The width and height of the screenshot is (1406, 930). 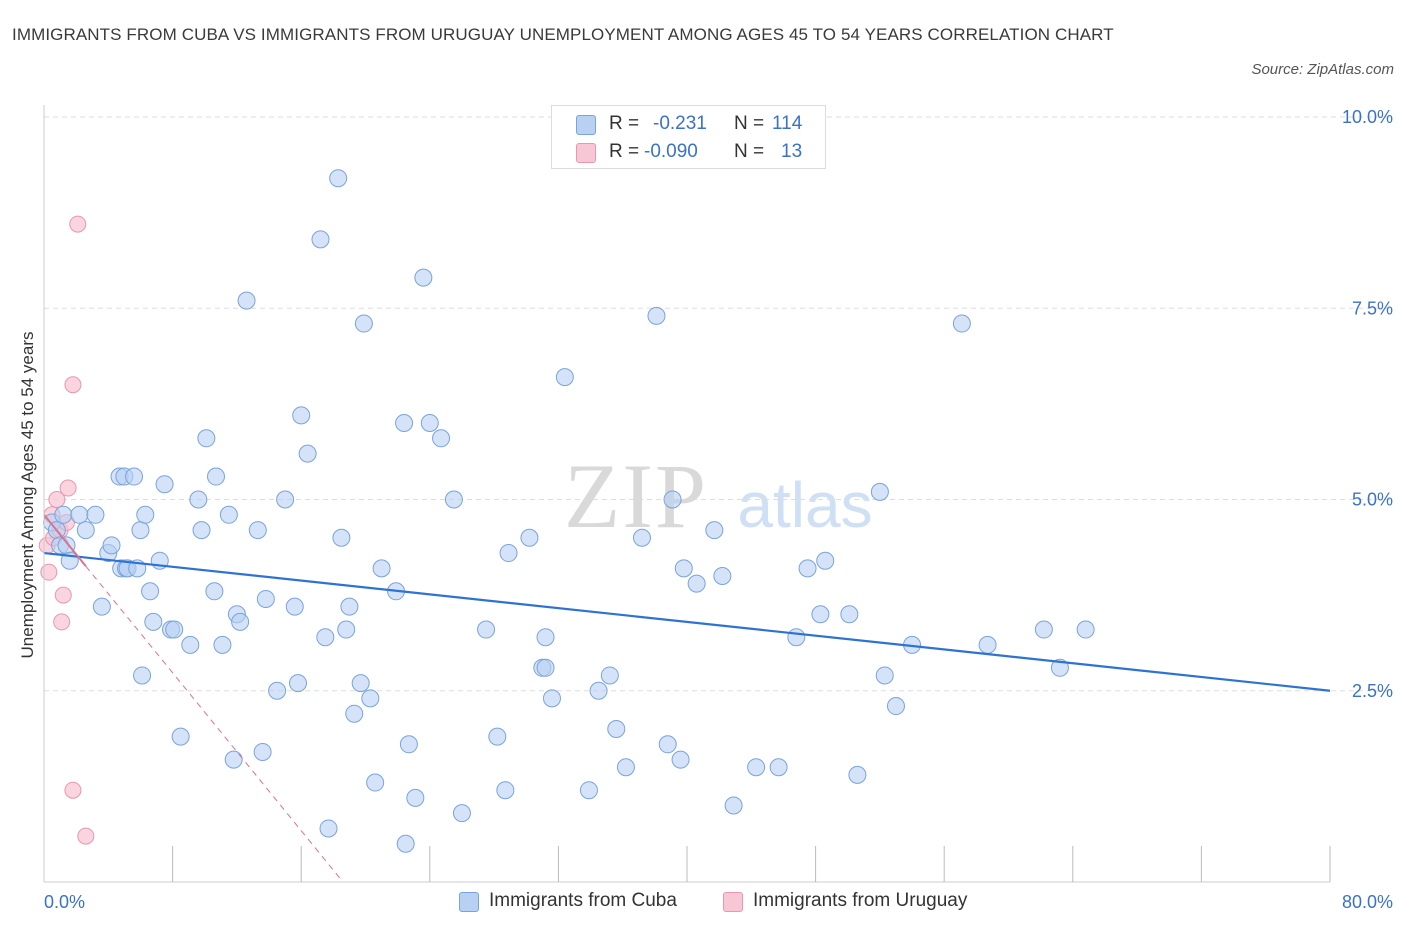 What do you see at coordinates (586, 153) in the screenshot?
I see `uruguay-swatch` at bounding box center [586, 153].